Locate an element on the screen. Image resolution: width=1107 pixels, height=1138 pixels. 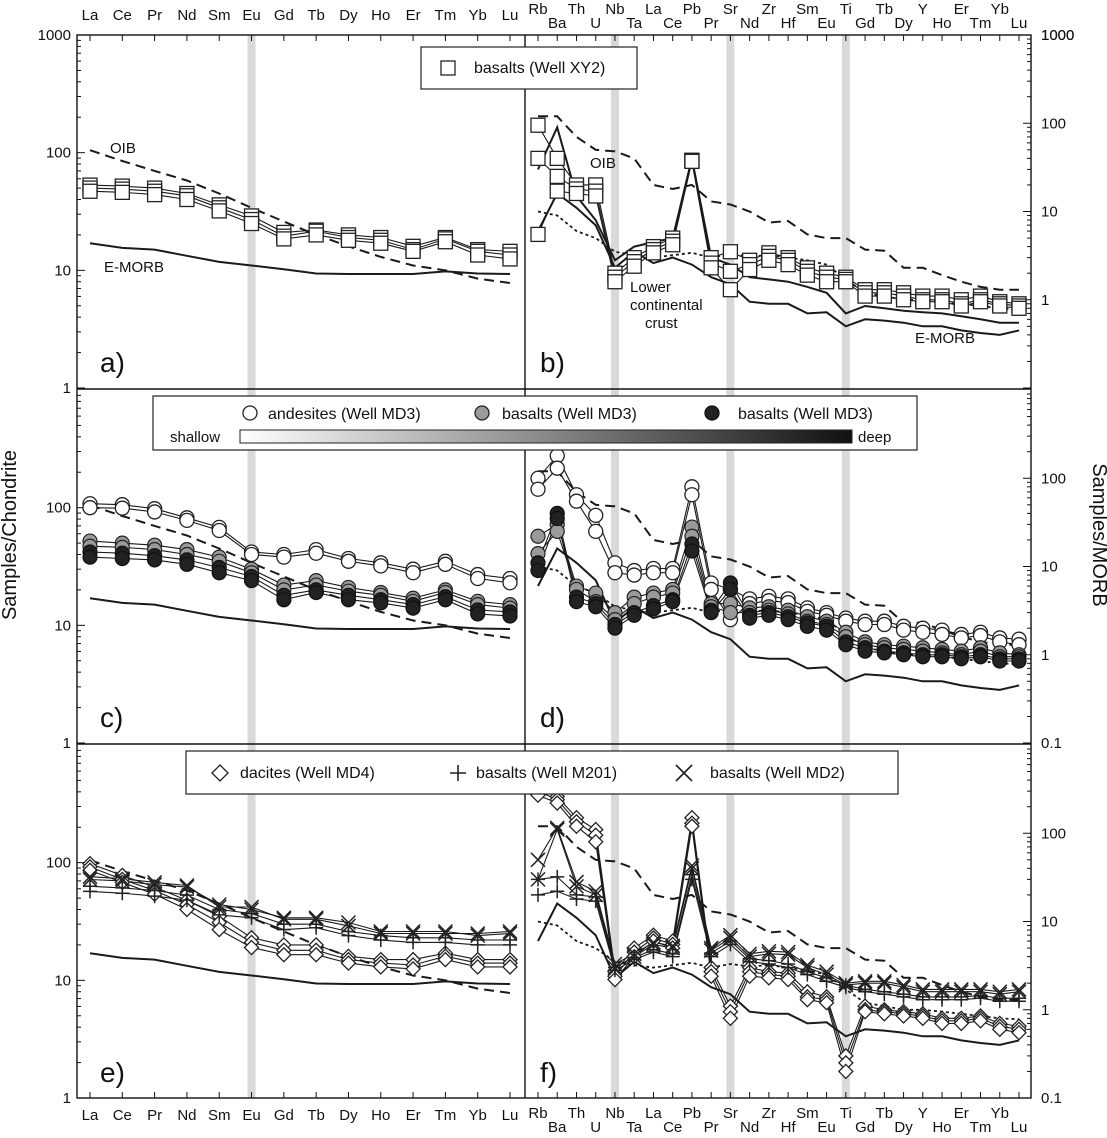
right-tick-label: 100 is located at coordinates (1053, 123).